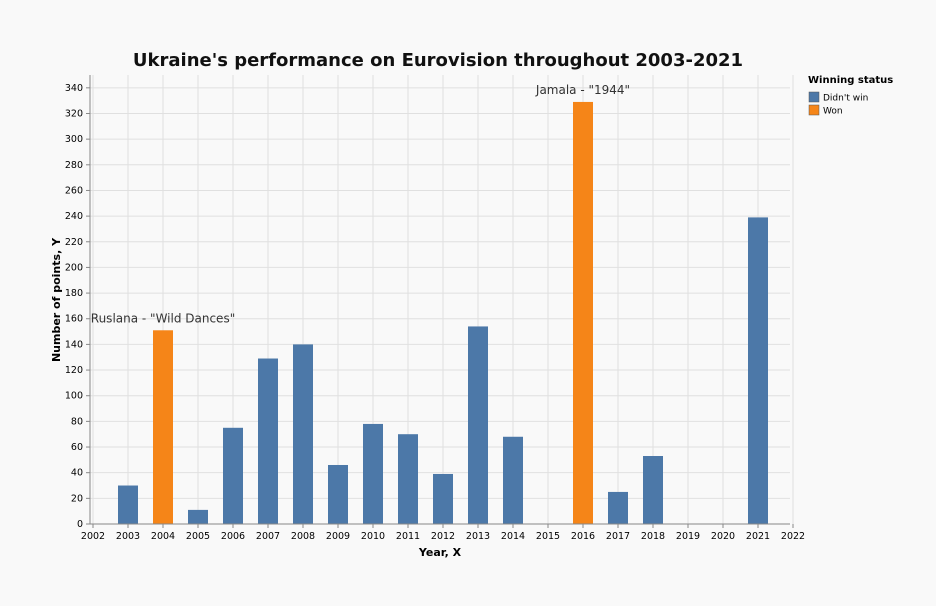 The width and height of the screenshot is (936, 606). What do you see at coordinates (303, 536) in the screenshot?
I see `x-tick-label: 2008` at bounding box center [303, 536].